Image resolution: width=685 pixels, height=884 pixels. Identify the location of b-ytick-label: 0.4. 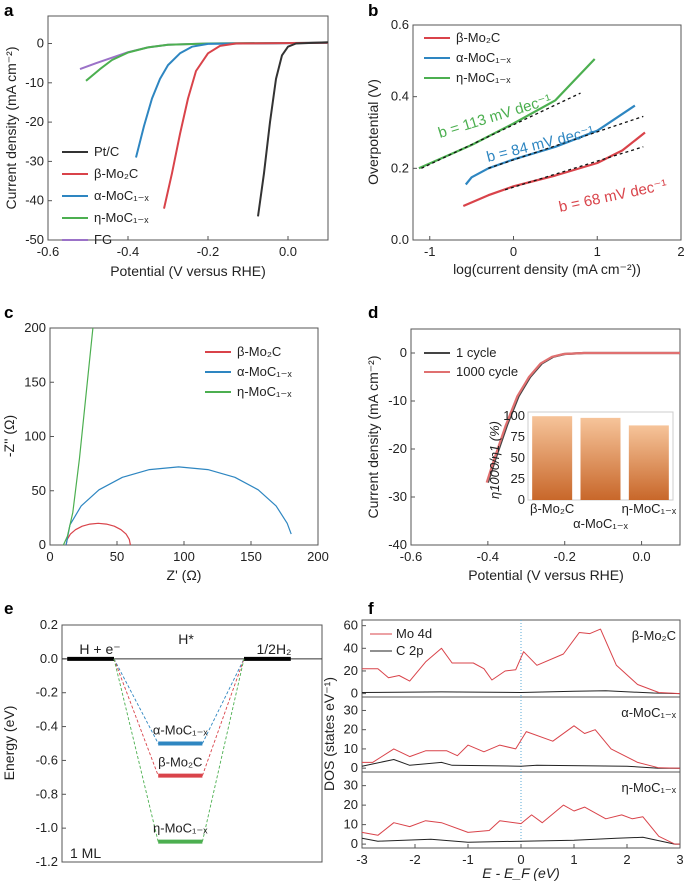
(400, 96).